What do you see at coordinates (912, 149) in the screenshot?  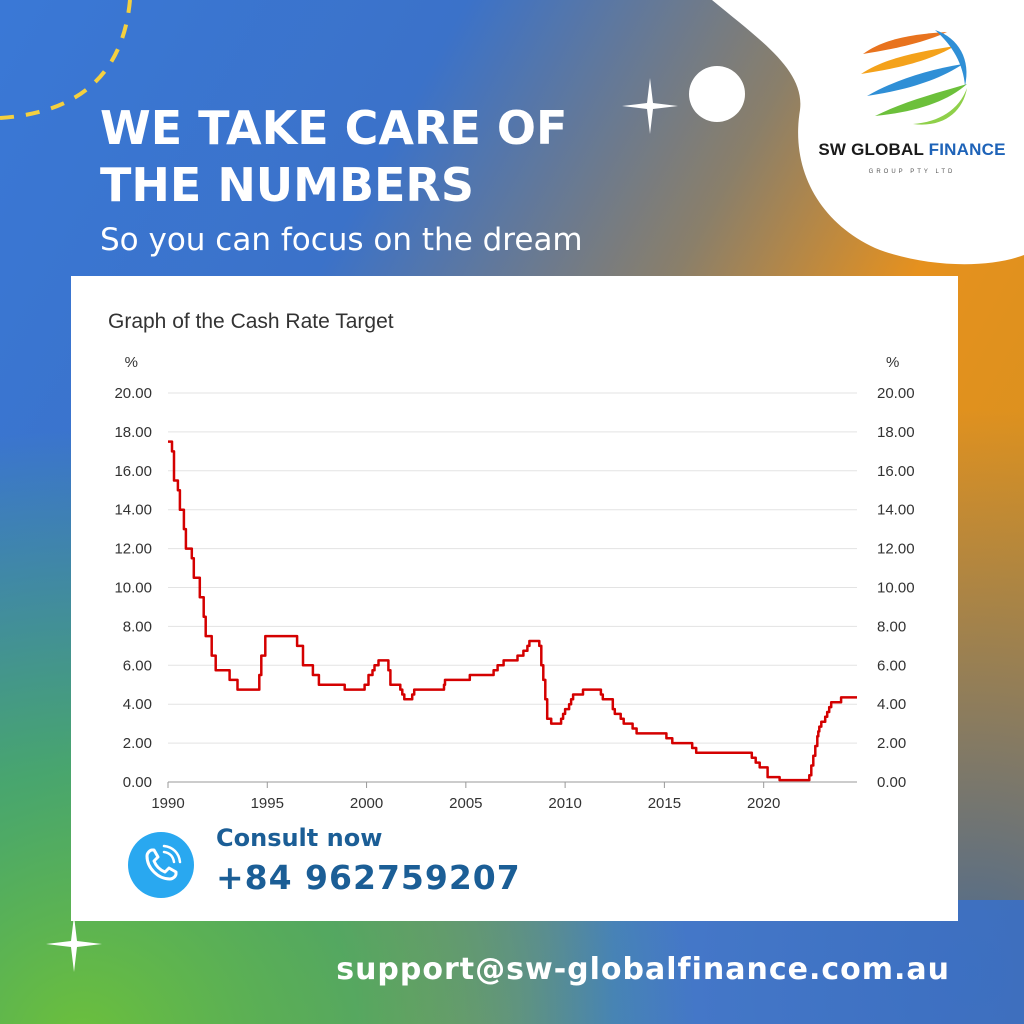 I see `brand-name: SW GLOBAL FINANCE` at bounding box center [912, 149].